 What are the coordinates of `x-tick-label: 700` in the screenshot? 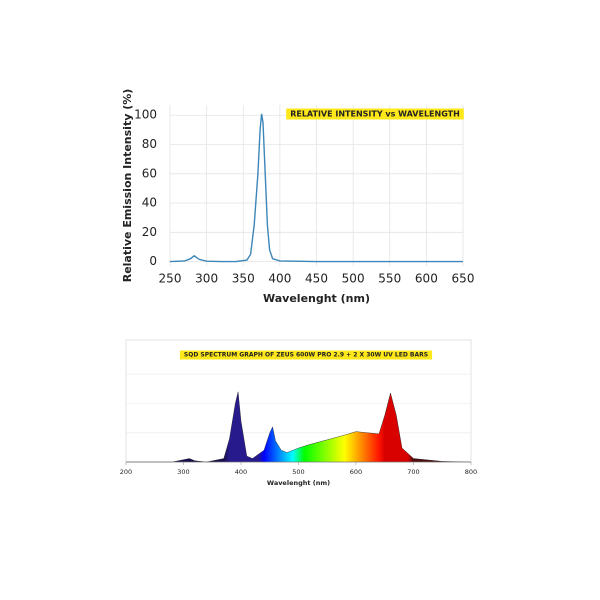 It's located at (413, 472).